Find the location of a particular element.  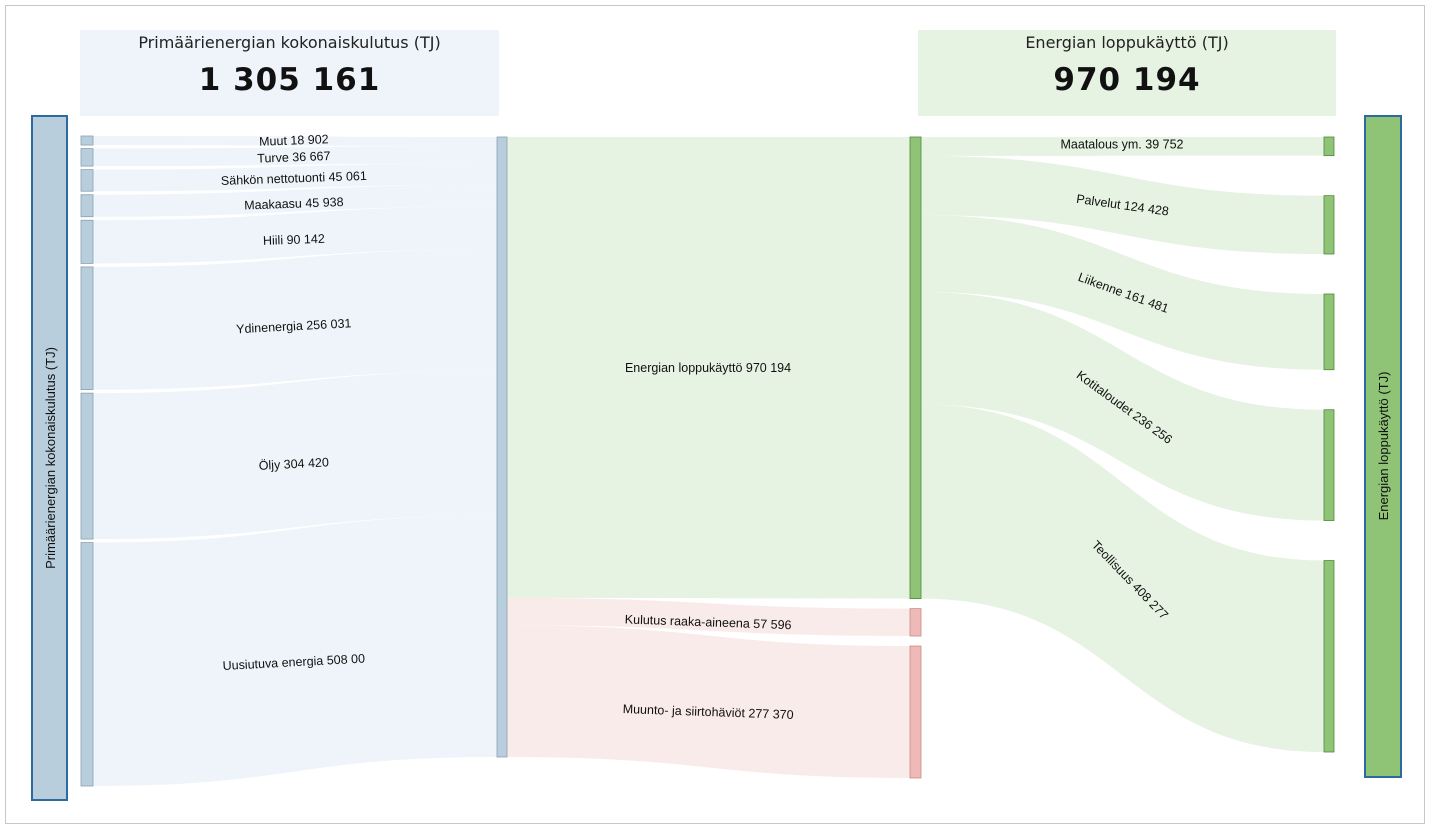

source-node-oljy is located at coordinates (87, 466).